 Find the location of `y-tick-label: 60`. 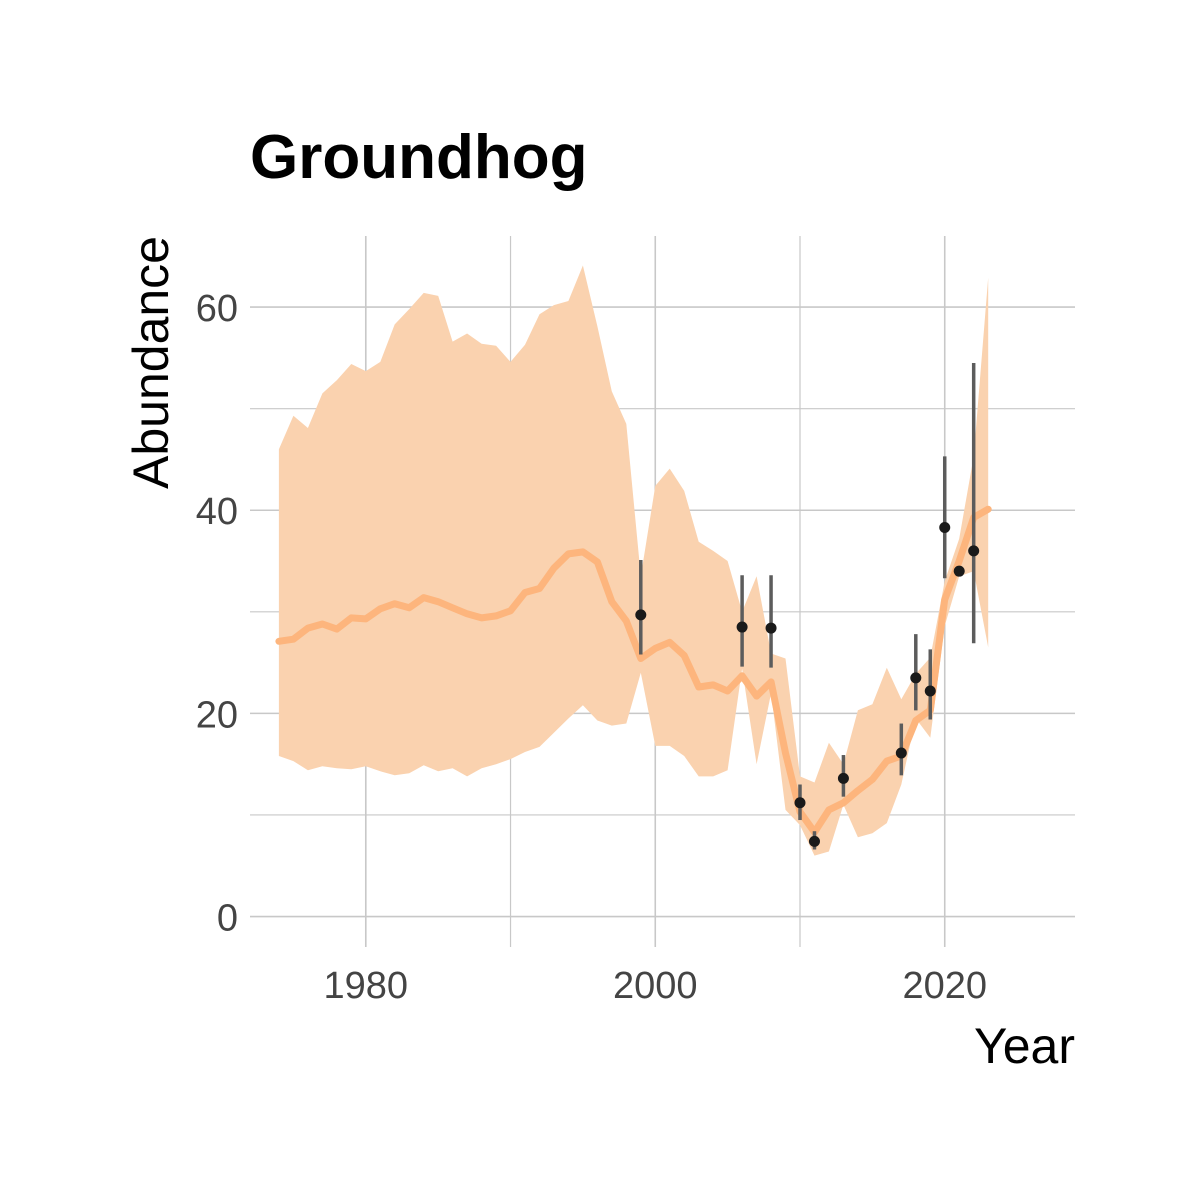

y-tick-label: 60 is located at coordinates (217, 309).